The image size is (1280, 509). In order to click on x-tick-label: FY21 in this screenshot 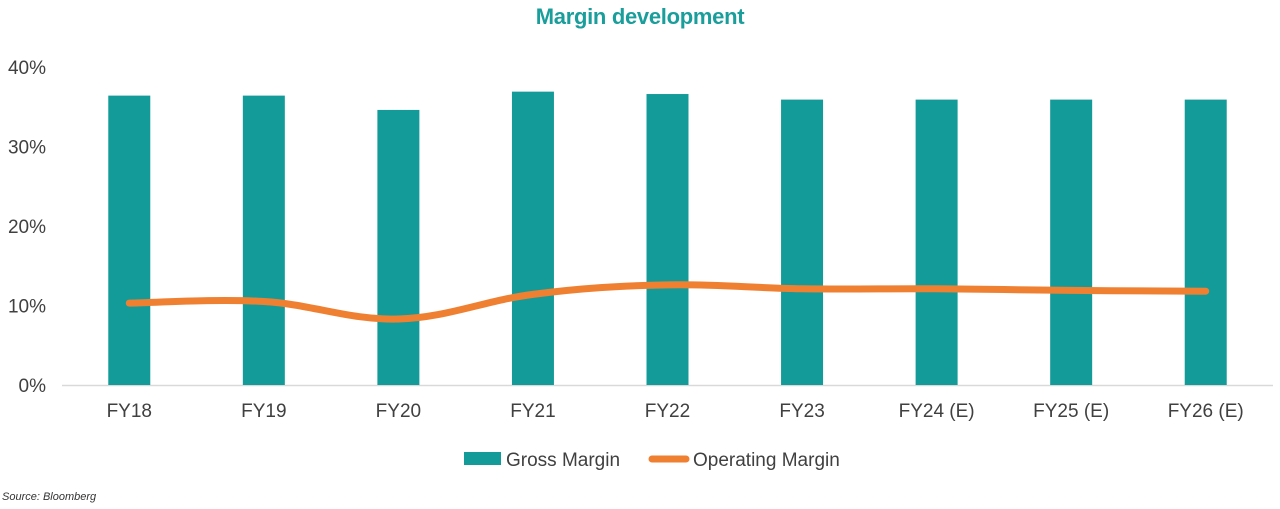, I will do `click(532, 411)`.